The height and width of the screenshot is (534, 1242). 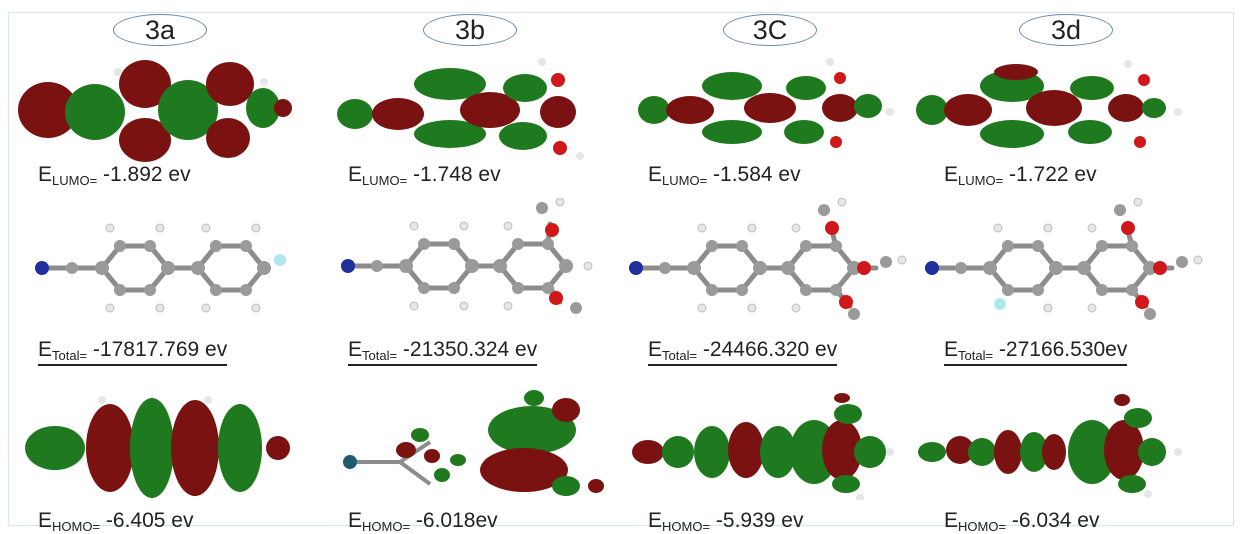 What do you see at coordinates (770, 30) in the screenshot?
I see `compound-title: 3C` at bounding box center [770, 30].